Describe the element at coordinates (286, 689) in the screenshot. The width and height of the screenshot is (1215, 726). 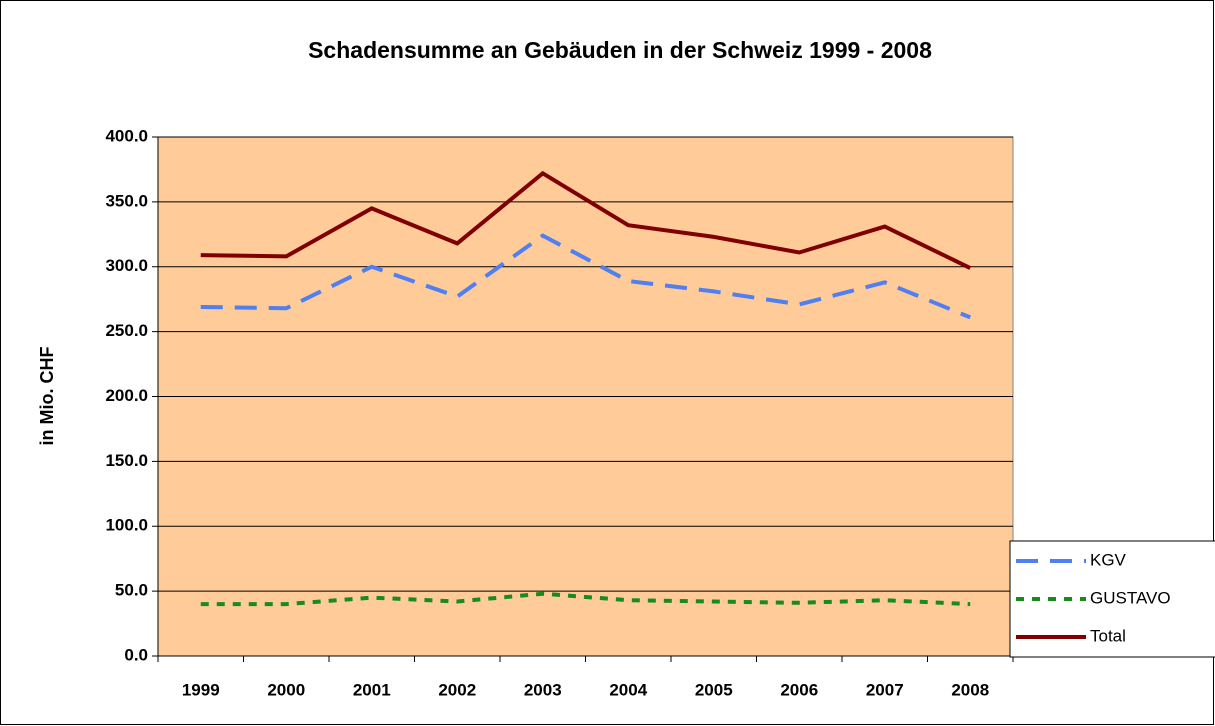
I see `x-tick-label: 2000` at that location.